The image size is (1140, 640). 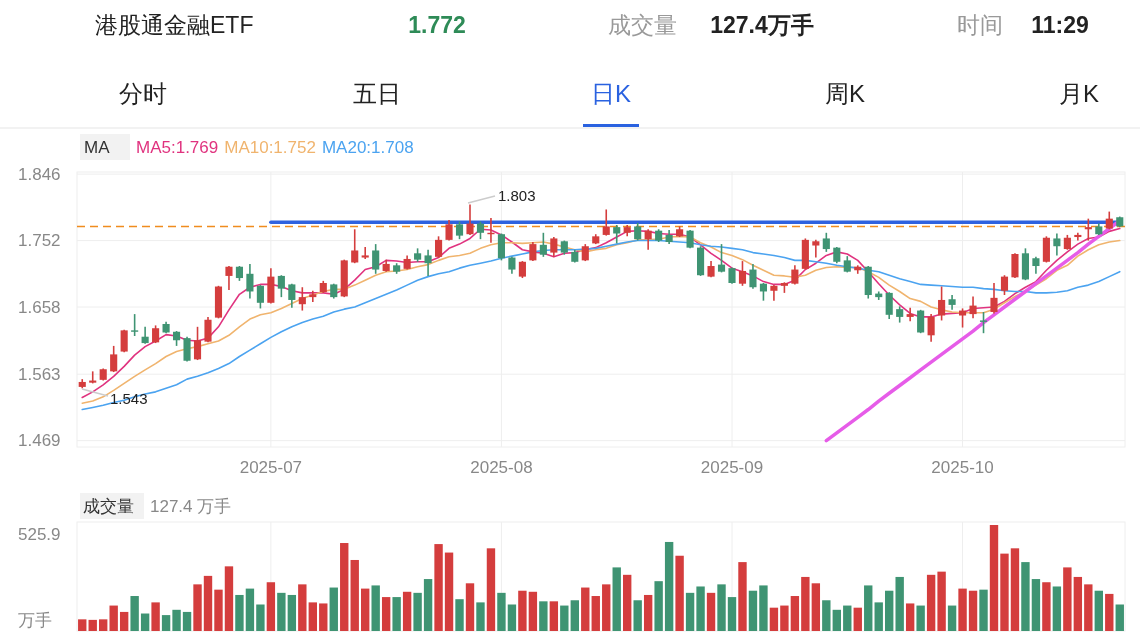 What do you see at coordinates (97, 147) in the screenshot?
I see `legend-title: MA` at bounding box center [97, 147].